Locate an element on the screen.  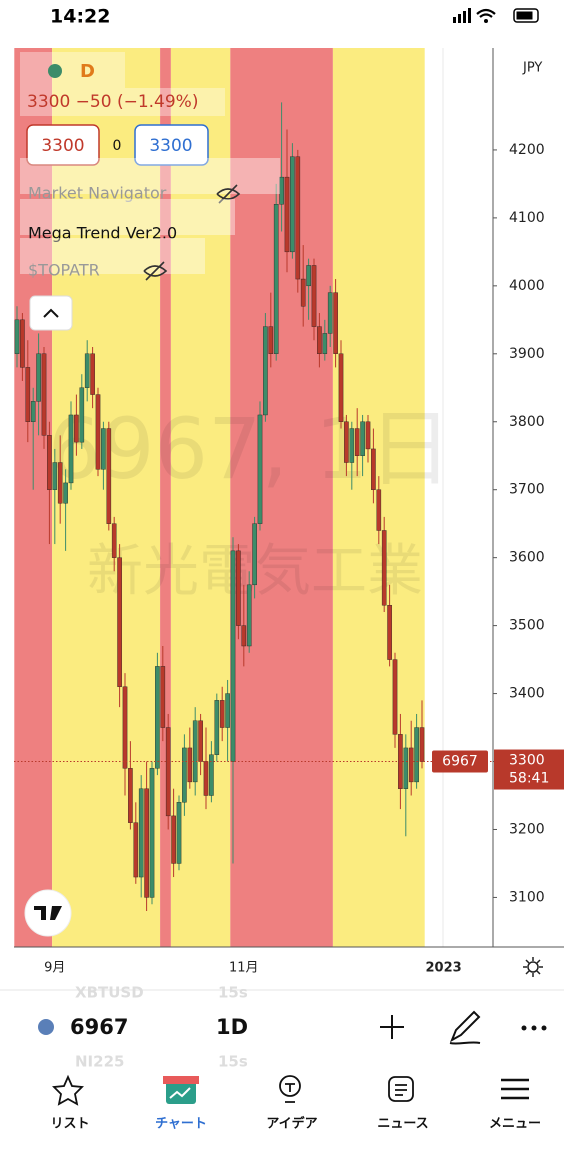
y-tick-label: 3200 is located at coordinates (527, 829).